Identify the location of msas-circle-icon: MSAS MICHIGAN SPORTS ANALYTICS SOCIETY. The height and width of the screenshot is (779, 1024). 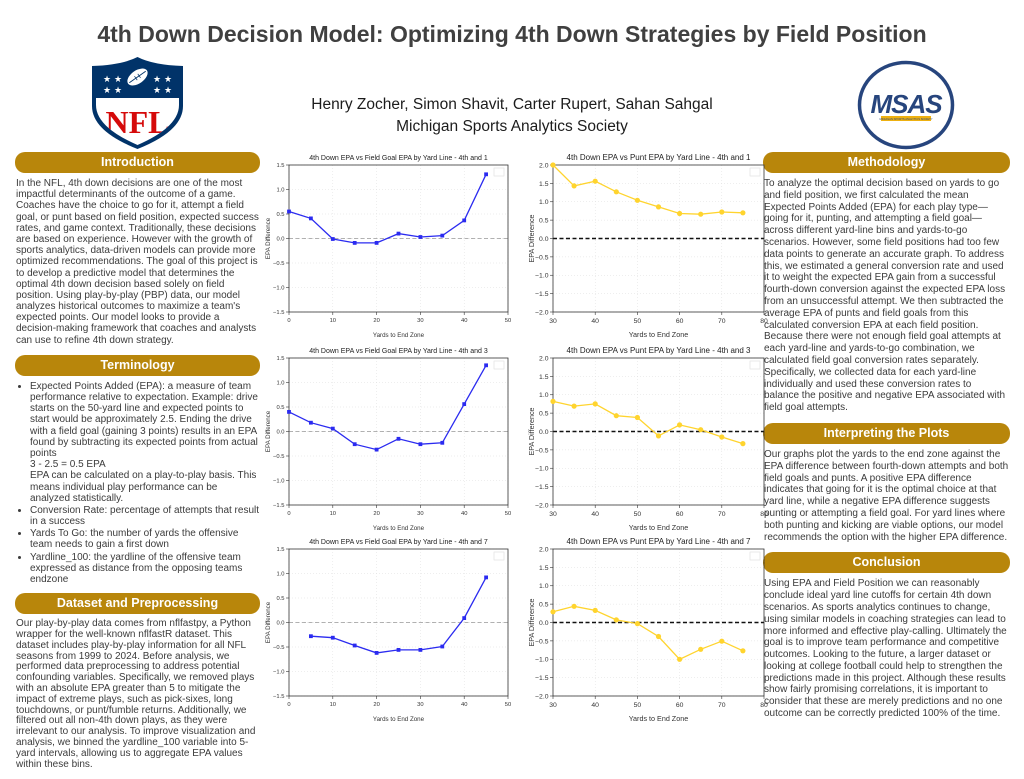
(906, 105).